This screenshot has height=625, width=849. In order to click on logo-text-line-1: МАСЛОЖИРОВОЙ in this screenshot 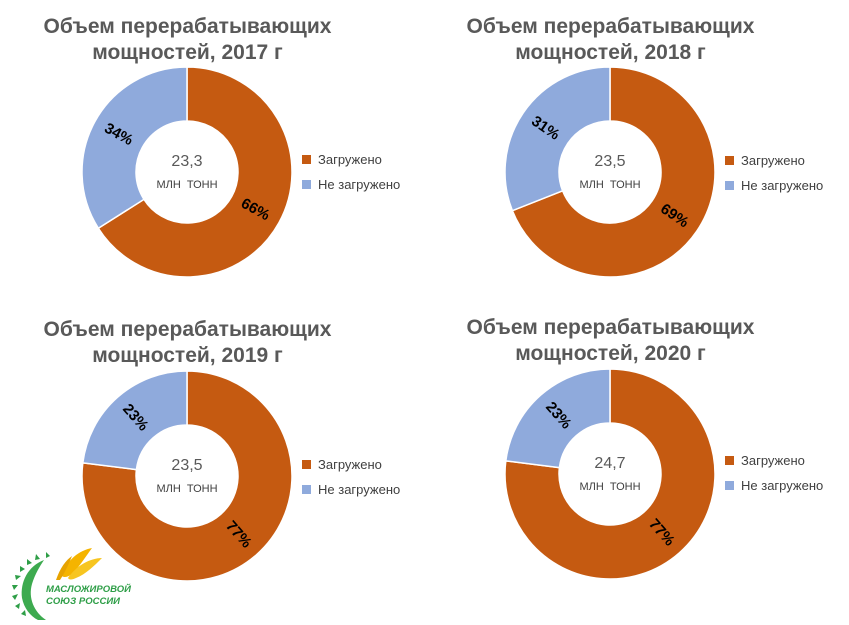, I will do `click(88, 589)`.